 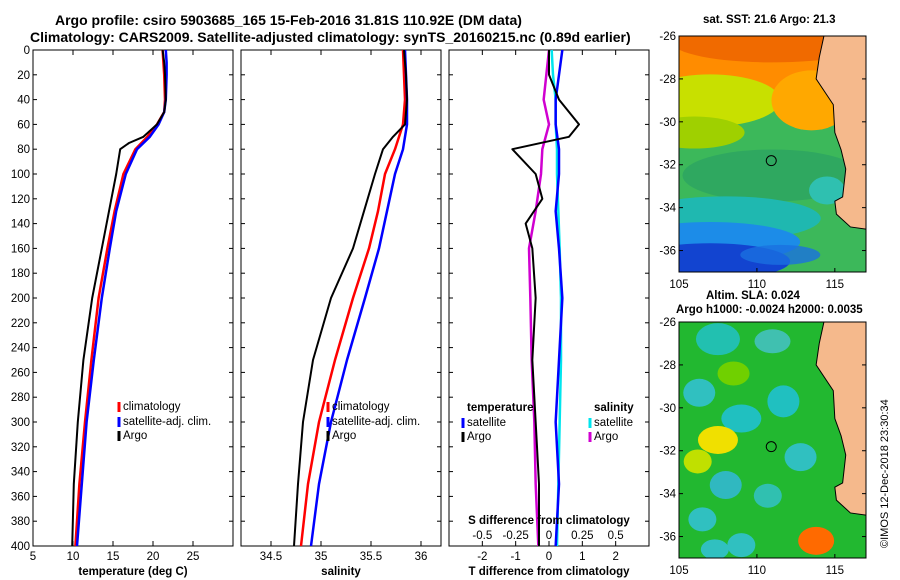 What do you see at coordinates (20, 249) in the screenshot?
I see `y-tick-label: 160` at bounding box center [20, 249].